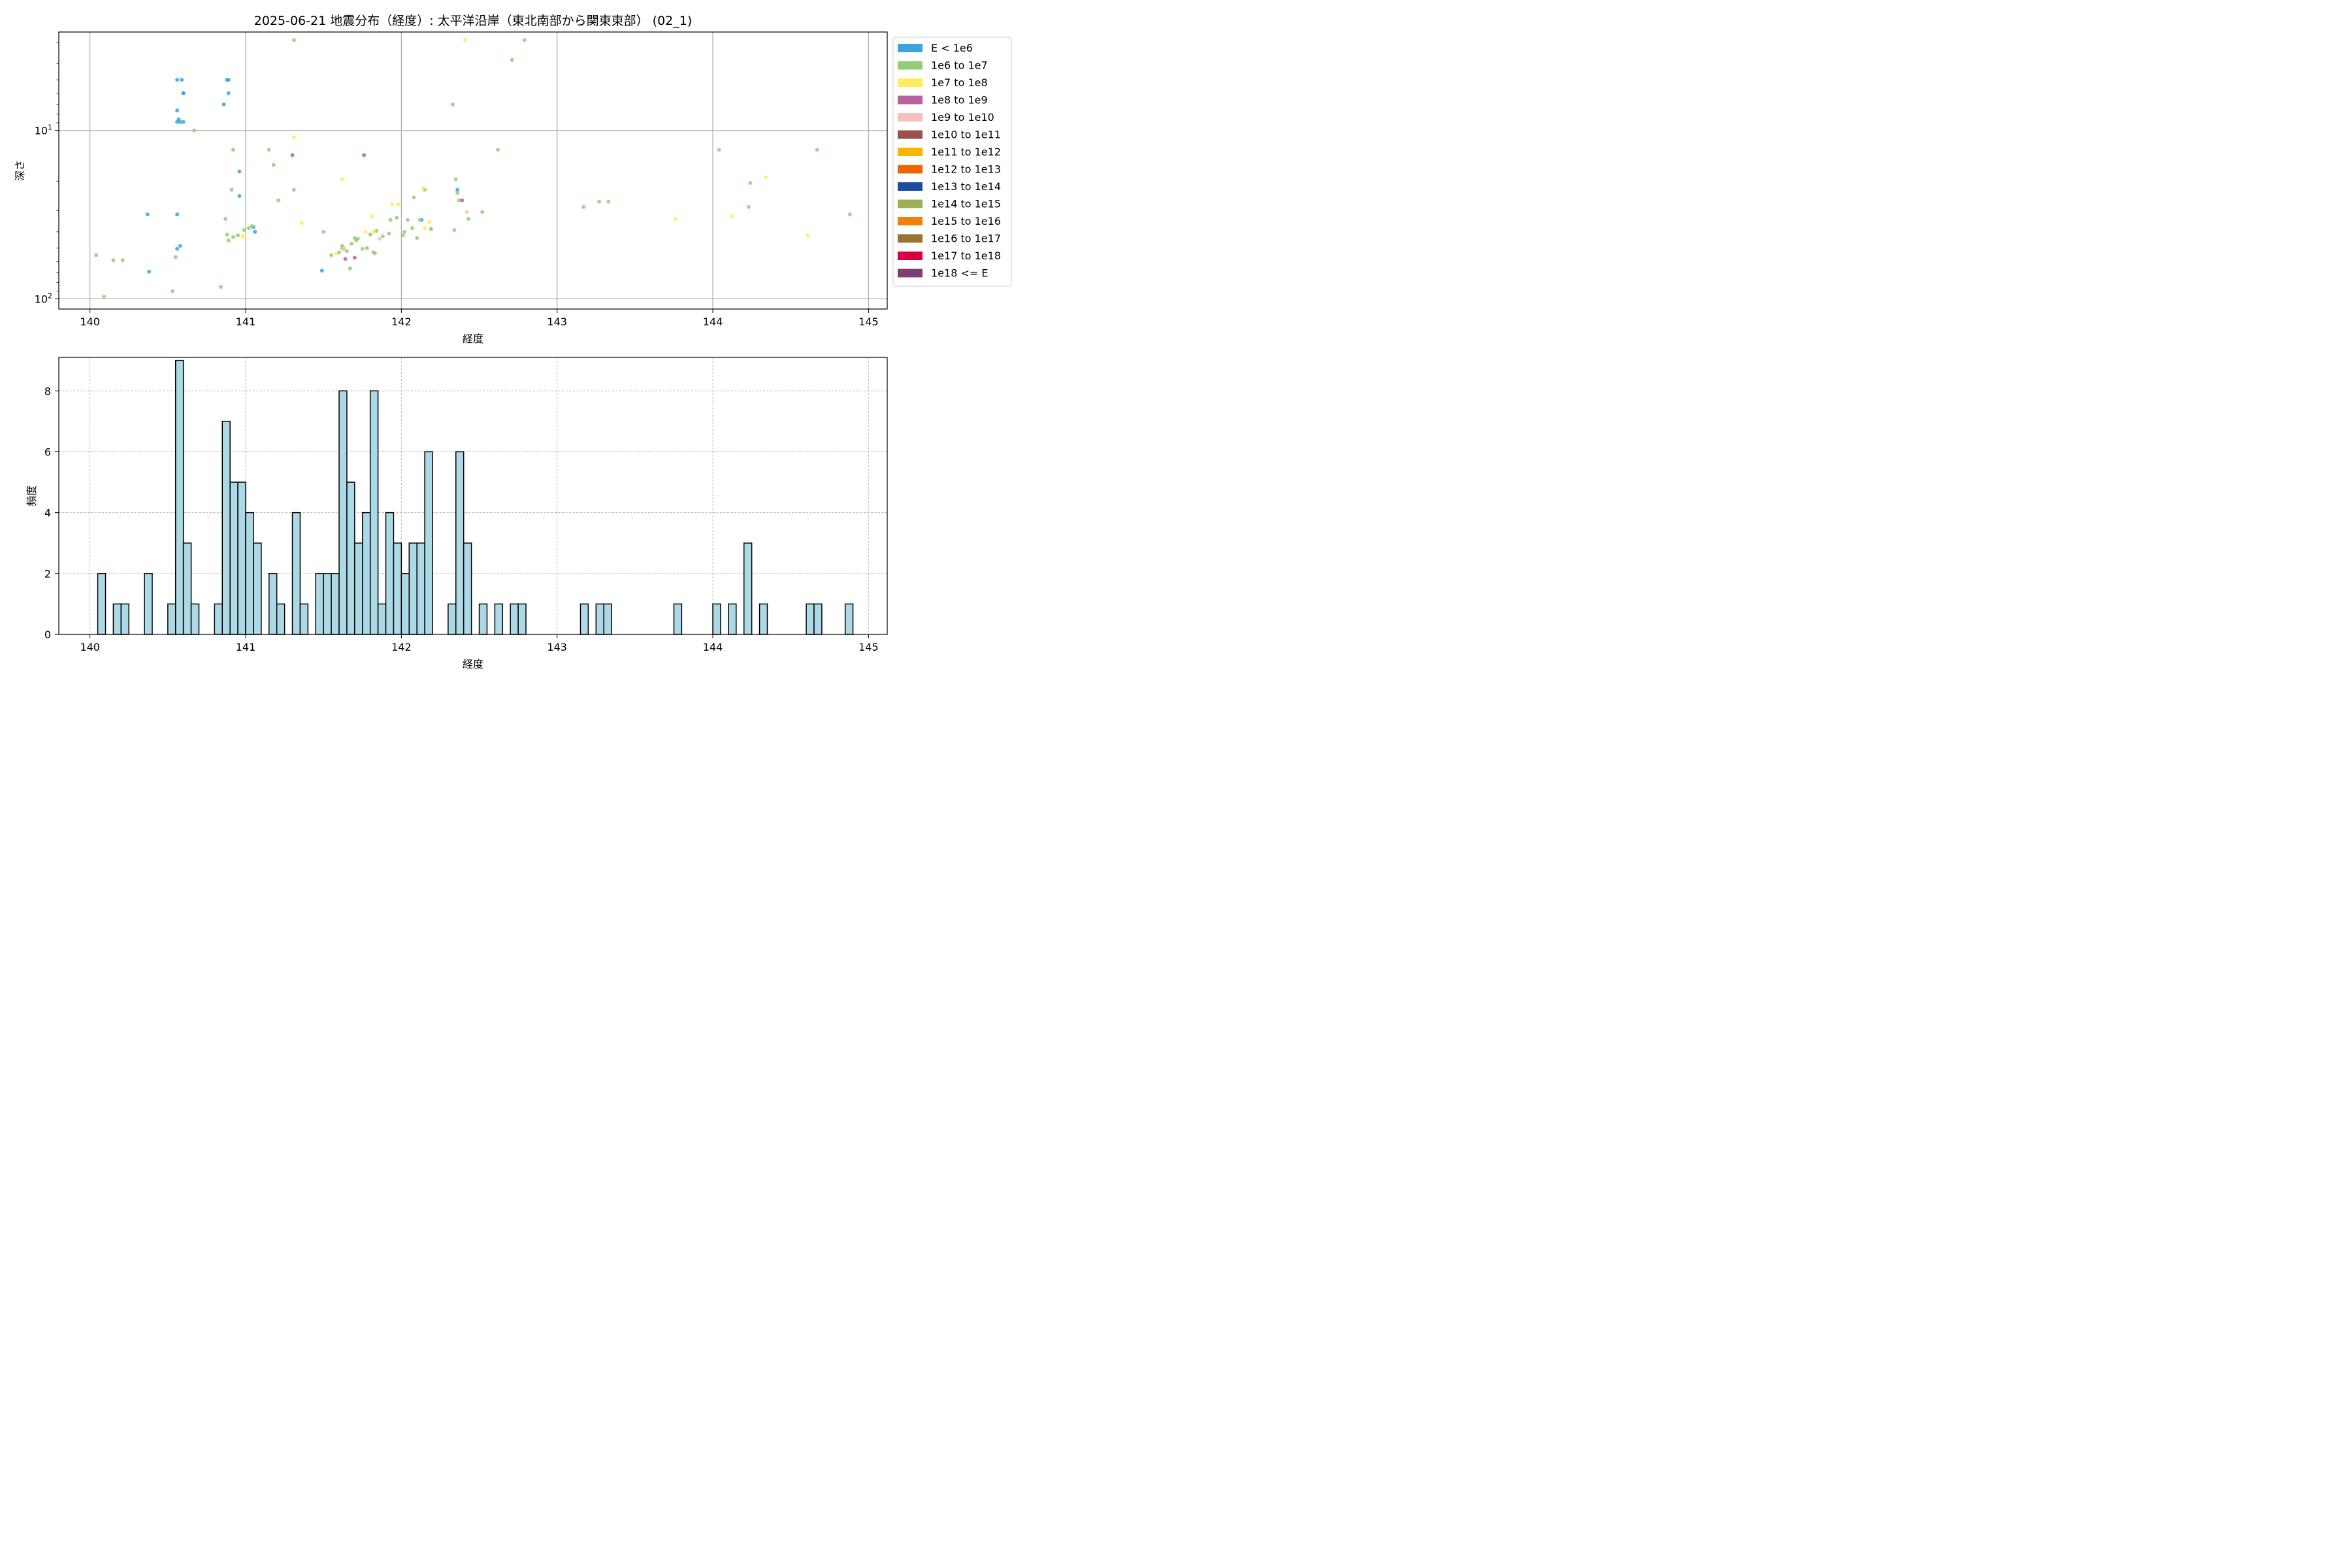 This screenshot has height=1568, width=2352. Describe the element at coordinates (713, 322) in the screenshot. I see `scatter-x-tick-label: 144` at that location.